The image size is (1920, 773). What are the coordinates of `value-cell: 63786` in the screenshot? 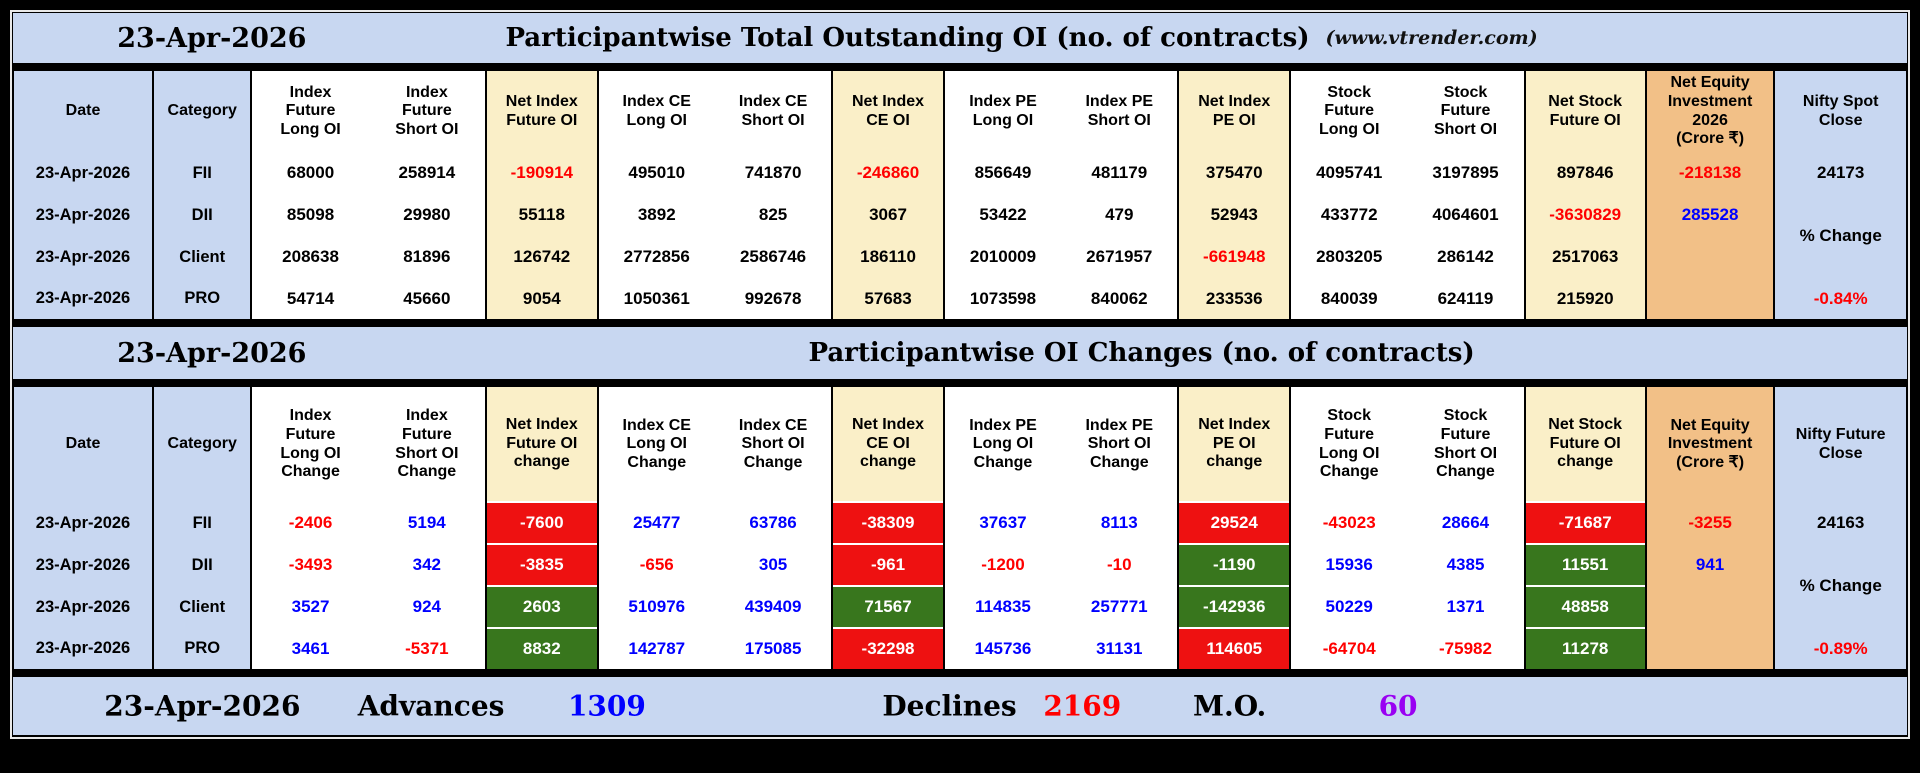 It's located at (773, 523).